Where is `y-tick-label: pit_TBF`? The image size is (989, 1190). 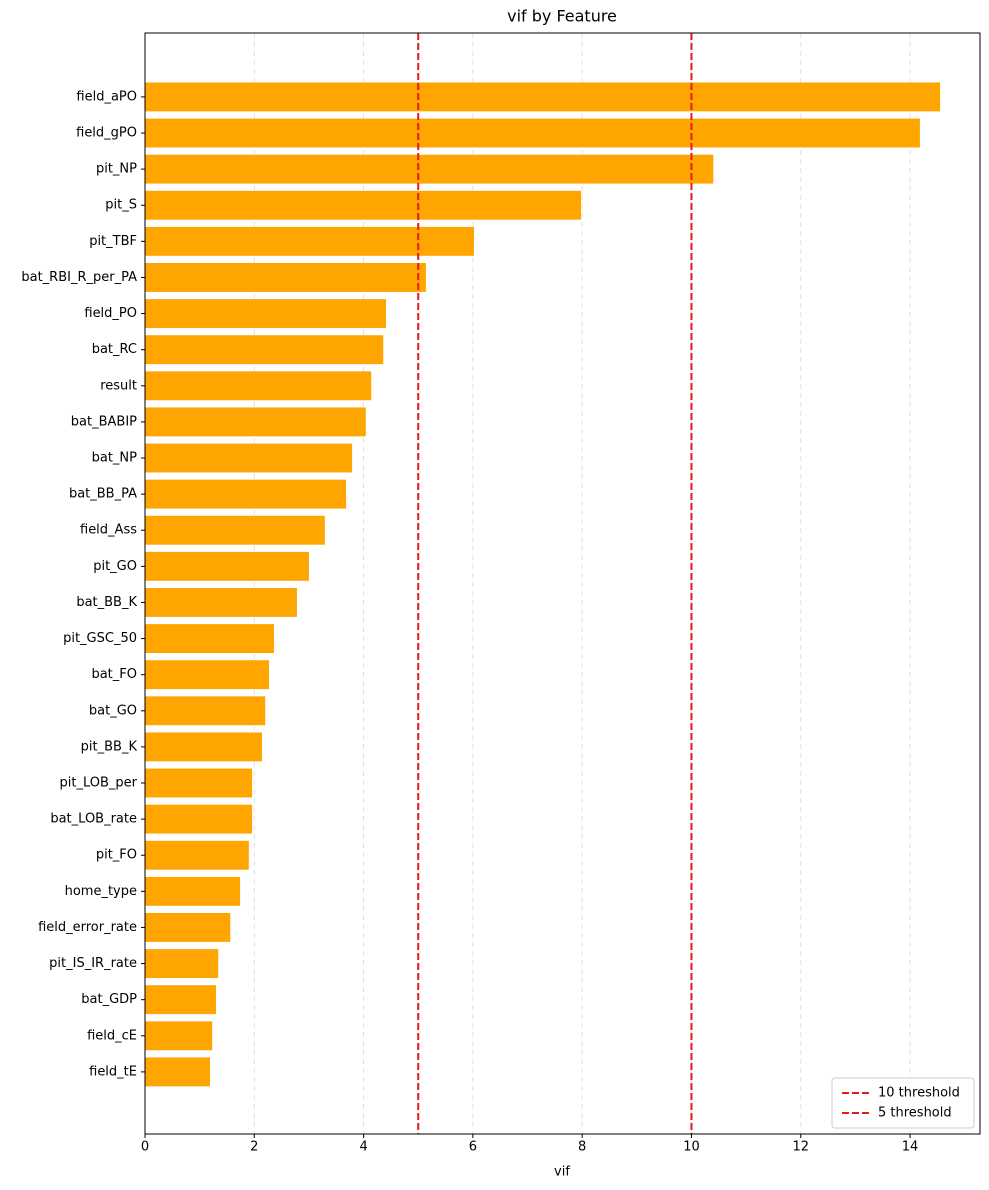
y-tick-label: pit_TBF is located at coordinates (113, 241).